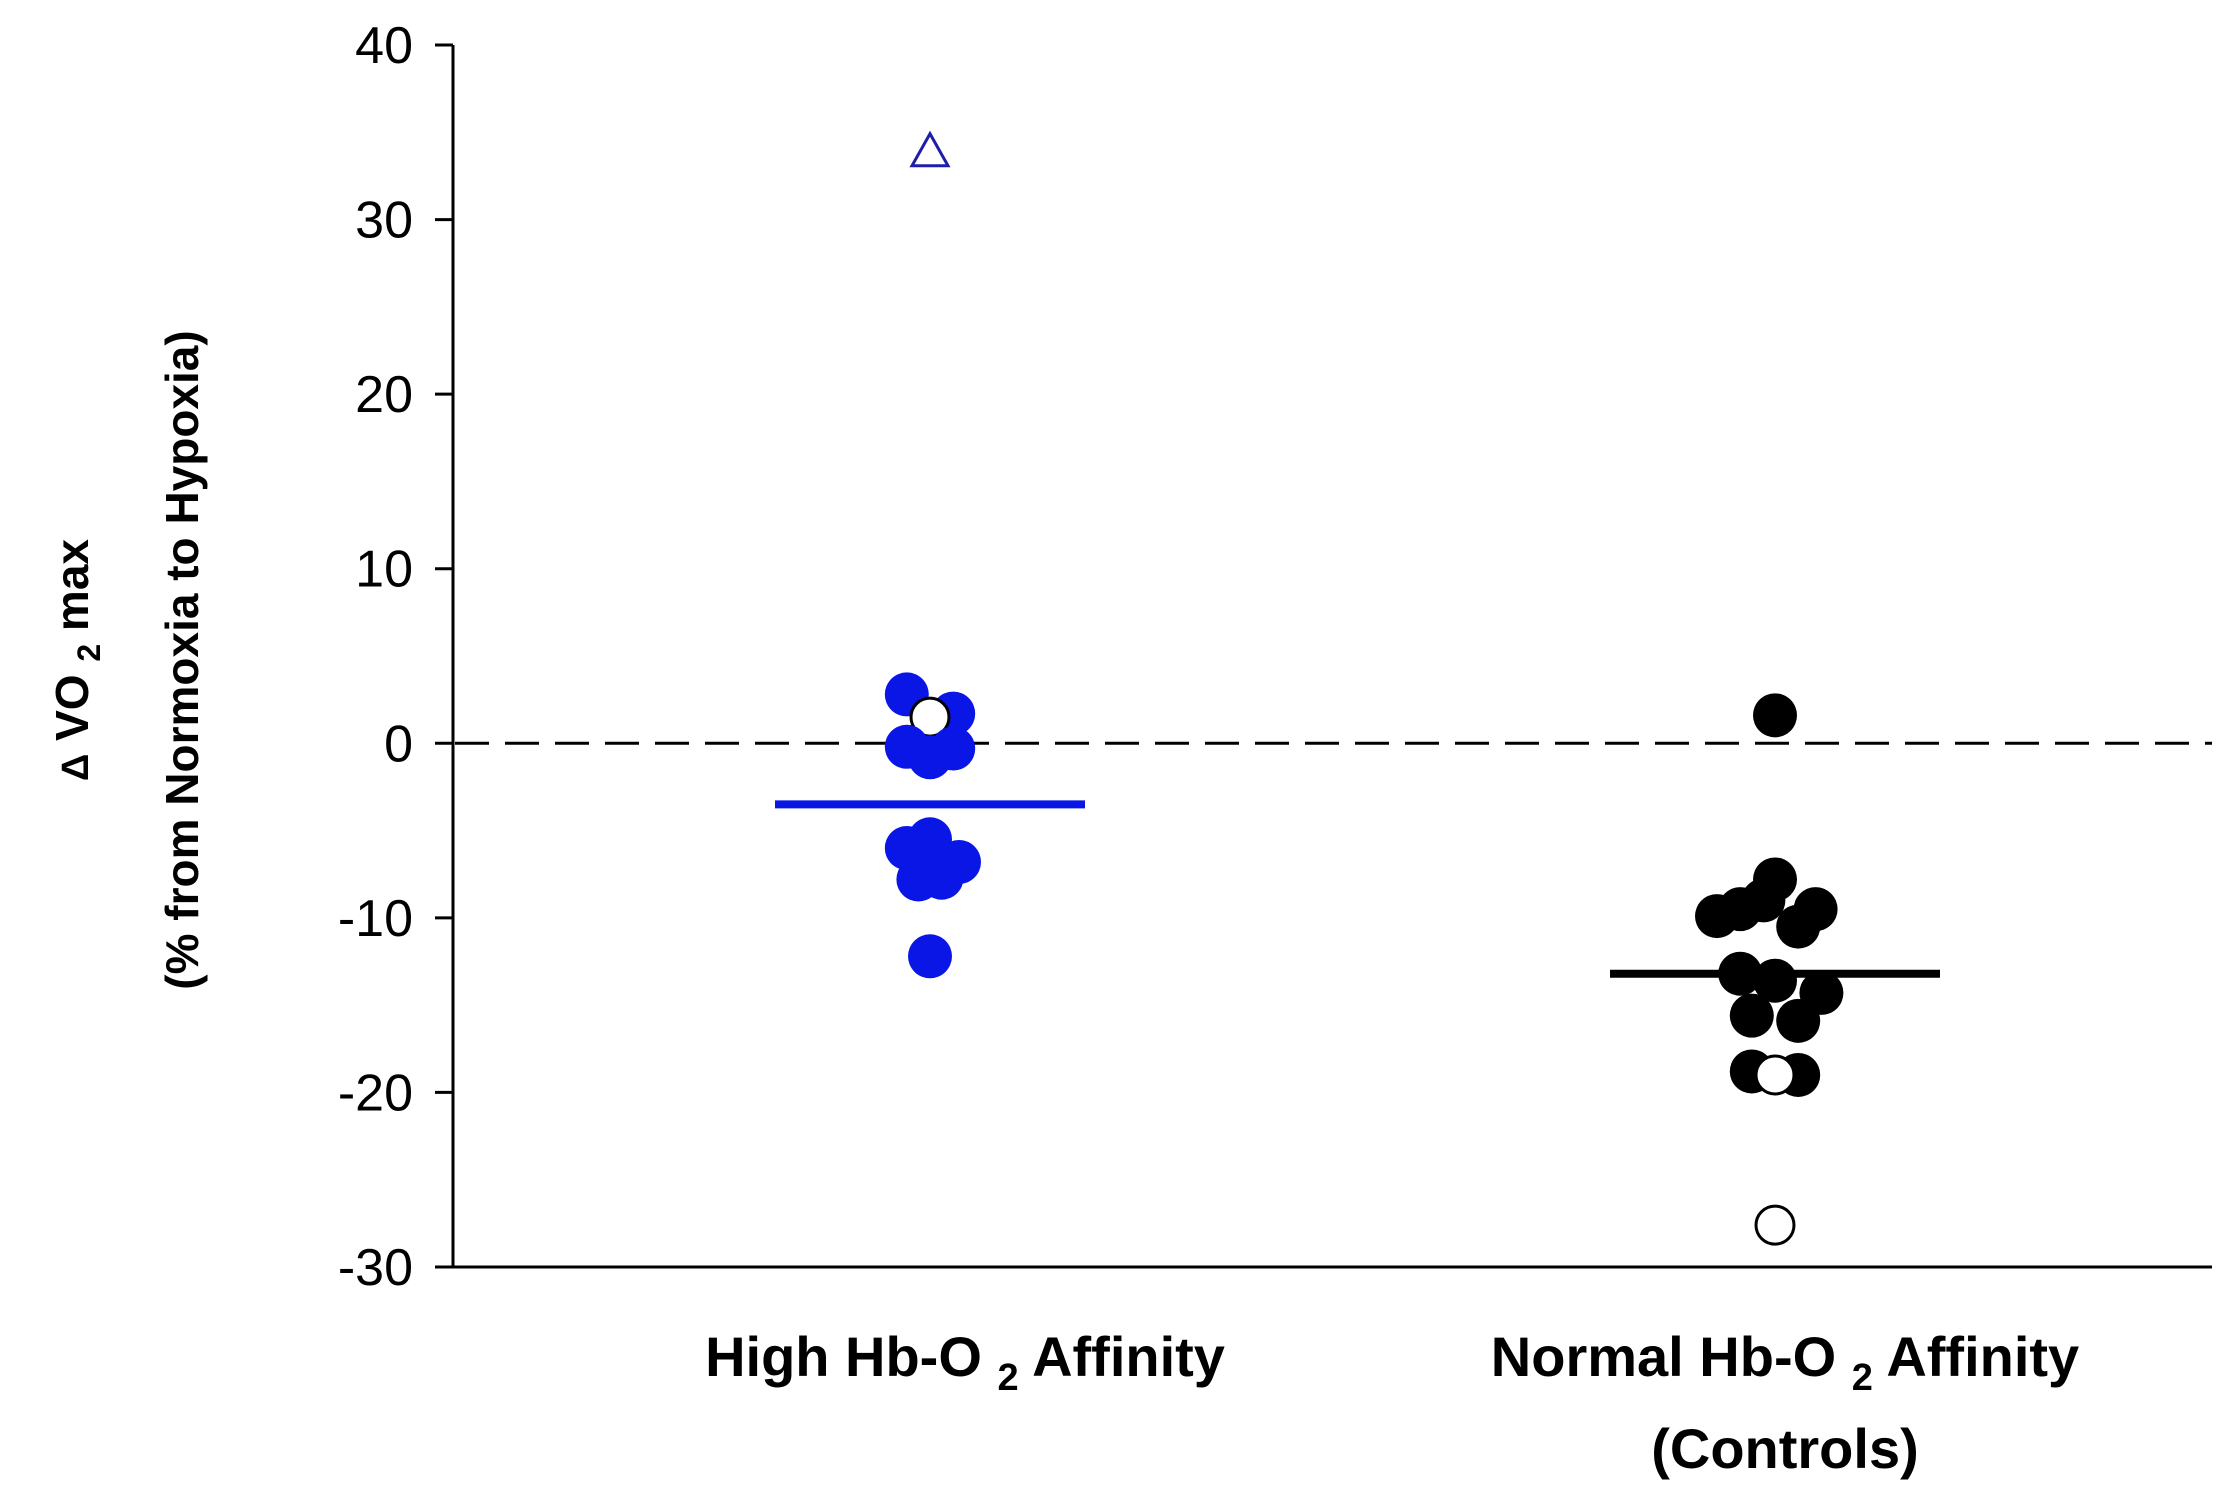  Describe the element at coordinates (182, 659) in the screenshot. I see `y-axis-title-line2: (% from Normoxia to Hypoxia)` at that location.